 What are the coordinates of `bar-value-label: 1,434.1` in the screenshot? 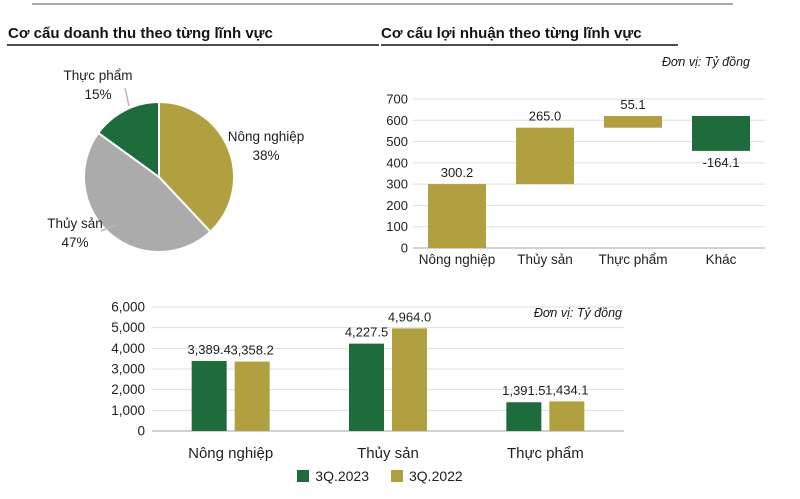 It's located at (566, 389).